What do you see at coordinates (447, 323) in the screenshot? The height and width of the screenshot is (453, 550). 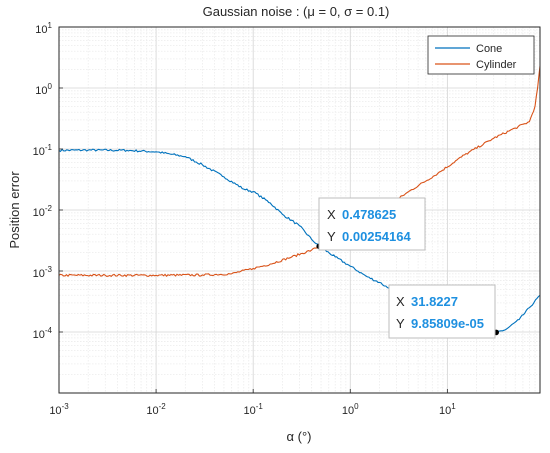 I see `datatip-2-y-value: 9.85809e-05` at bounding box center [447, 323].